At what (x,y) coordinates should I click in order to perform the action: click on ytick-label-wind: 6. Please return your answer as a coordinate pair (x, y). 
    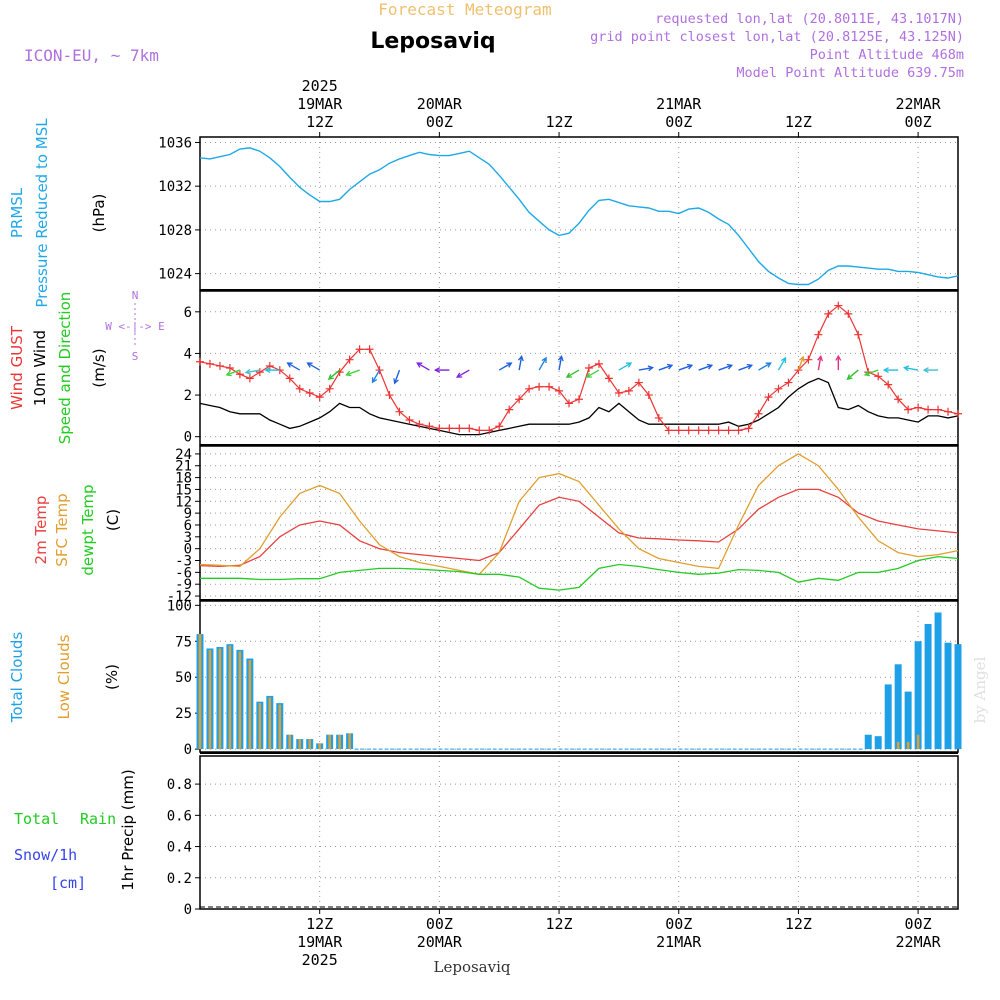
    Looking at the image, I should click on (188, 313).